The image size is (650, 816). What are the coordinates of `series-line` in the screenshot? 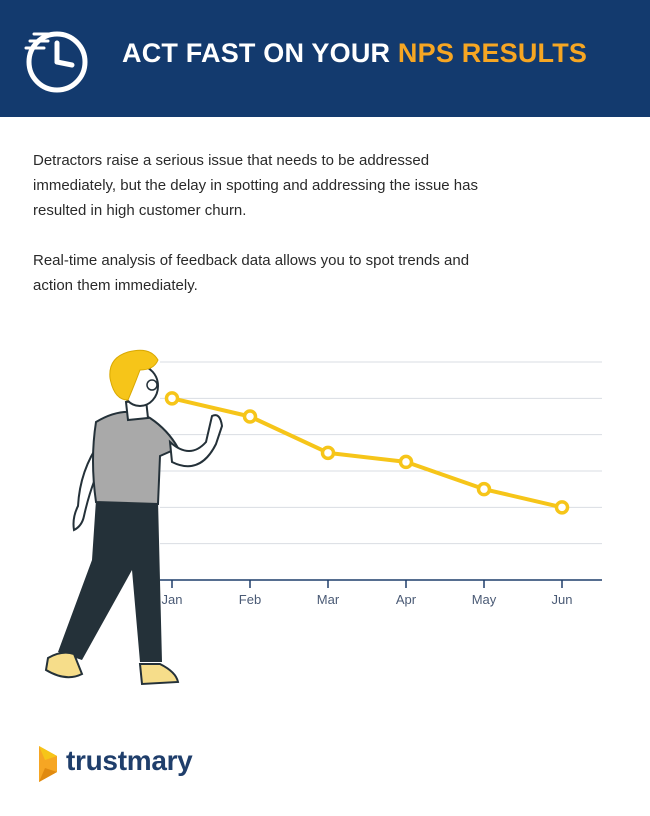 It's located at (367, 453).